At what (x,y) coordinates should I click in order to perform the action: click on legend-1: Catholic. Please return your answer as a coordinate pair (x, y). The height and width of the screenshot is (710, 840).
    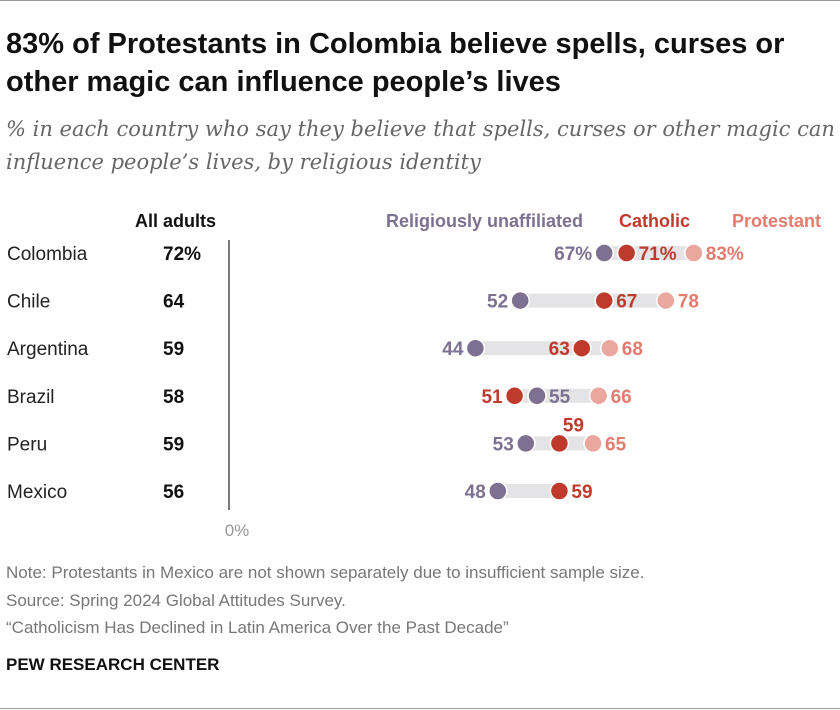
    Looking at the image, I should click on (654, 221).